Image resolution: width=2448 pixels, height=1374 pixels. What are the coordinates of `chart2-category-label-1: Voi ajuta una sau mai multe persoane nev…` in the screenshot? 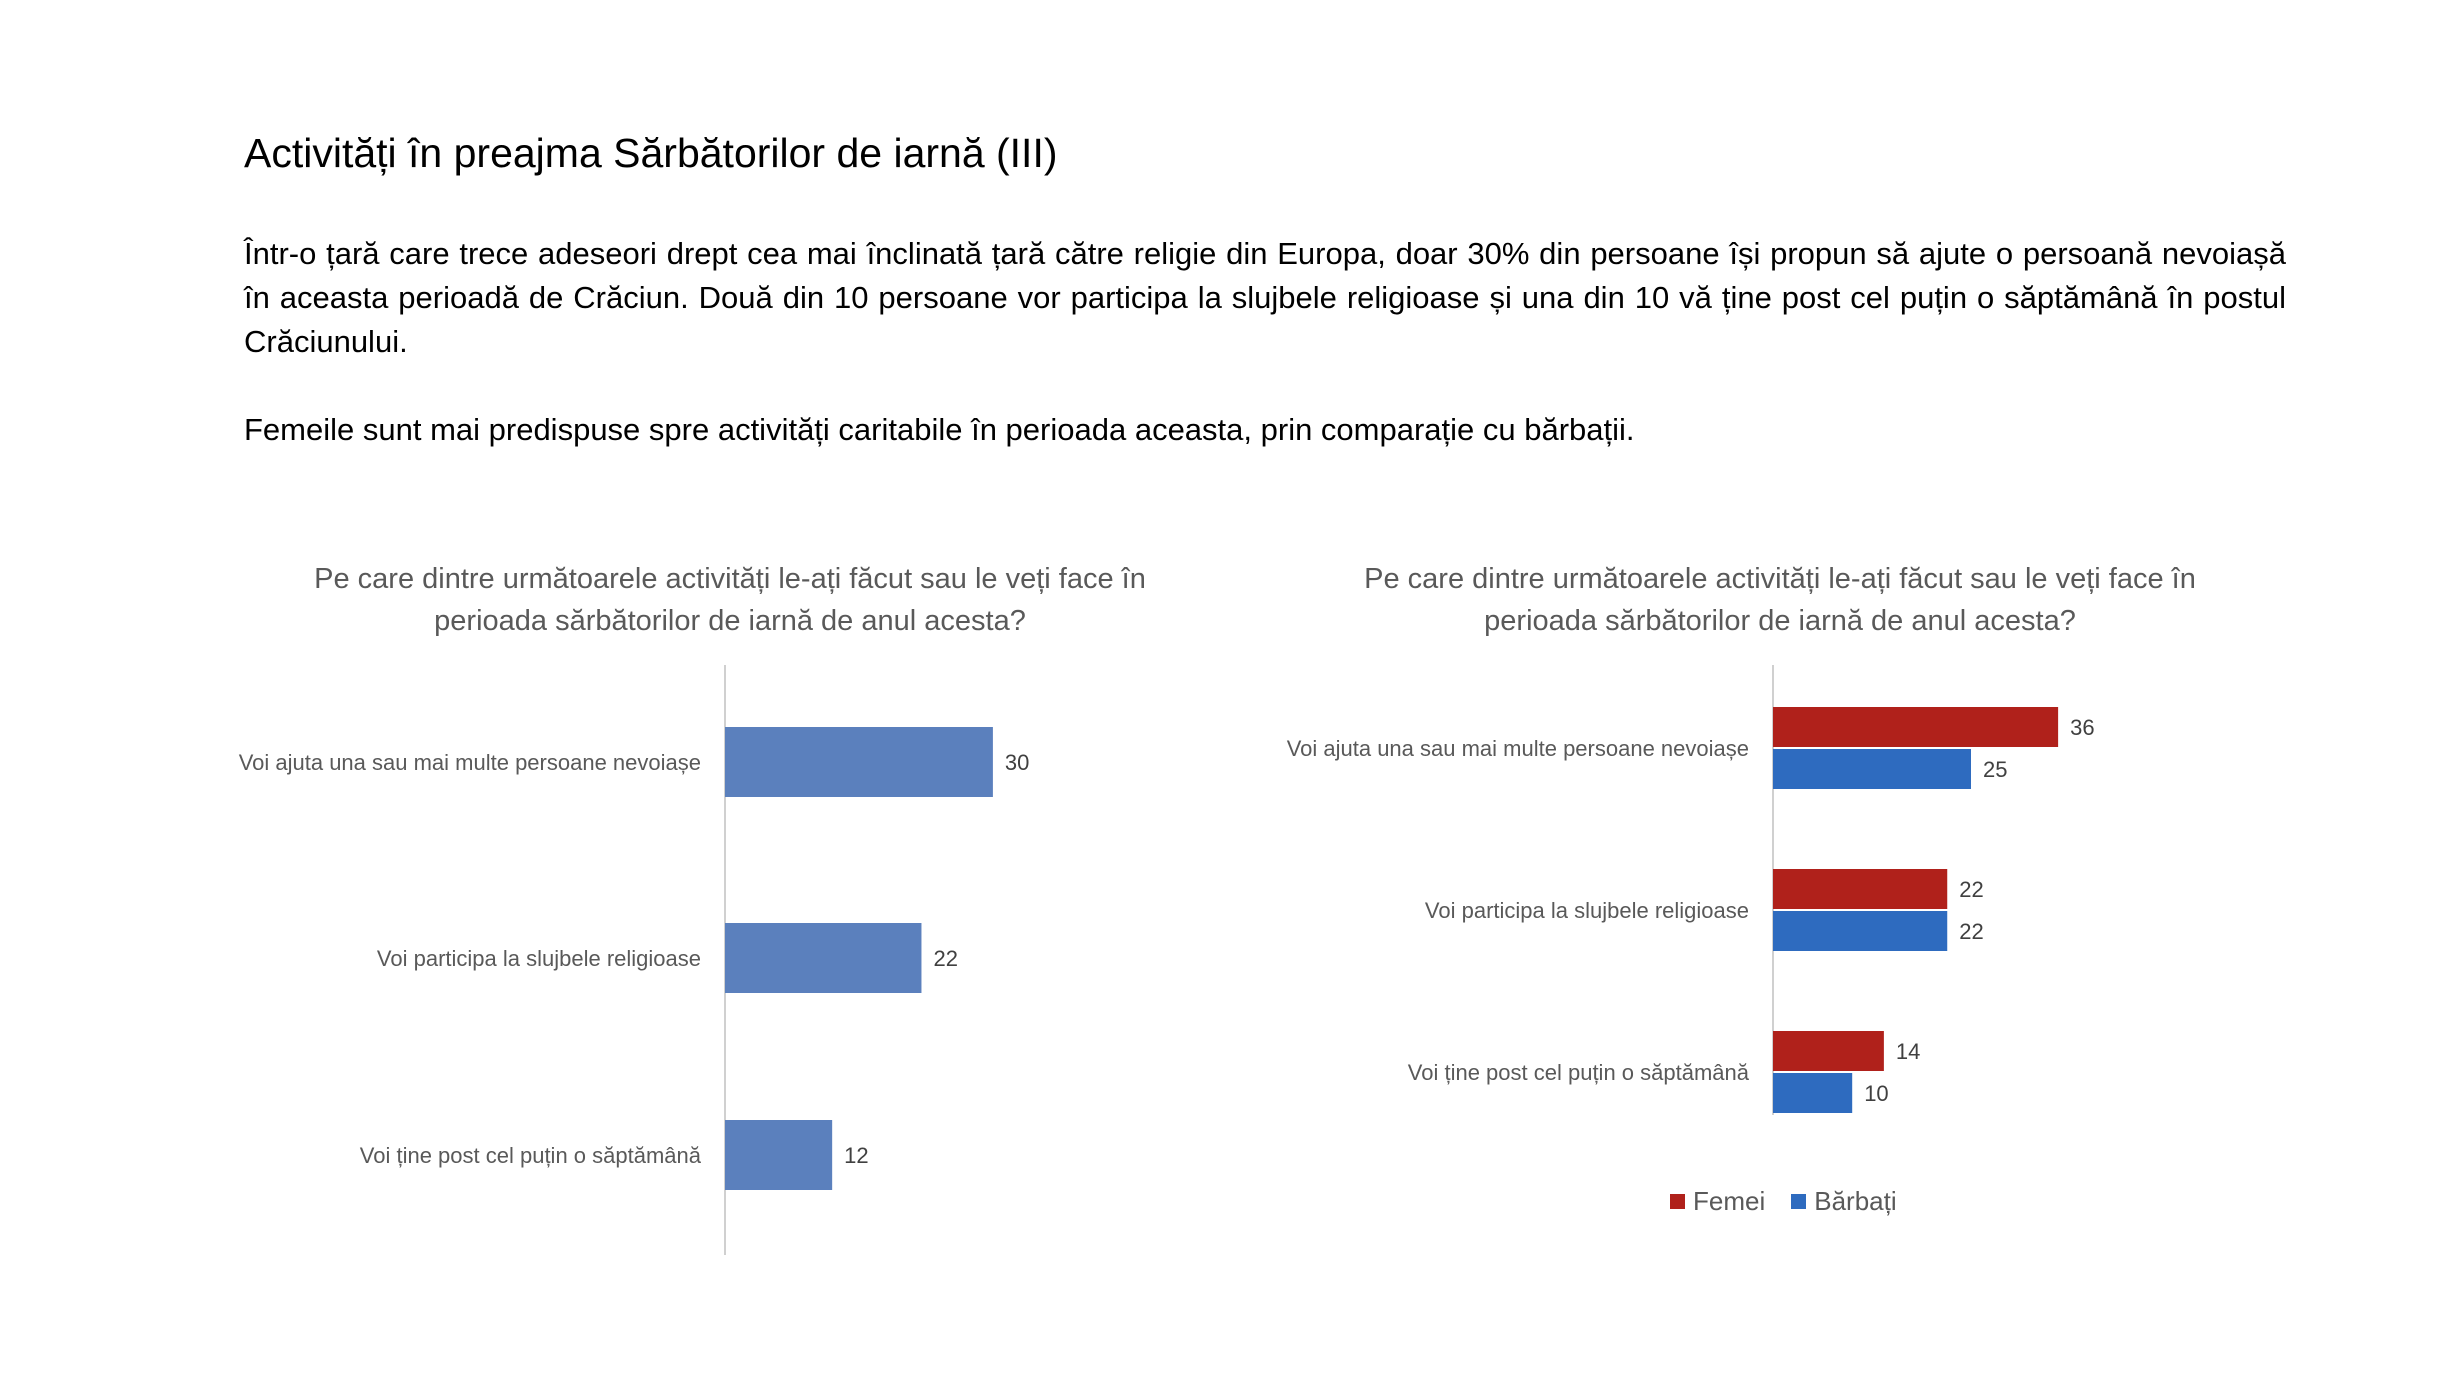 It's located at (1518, 748).